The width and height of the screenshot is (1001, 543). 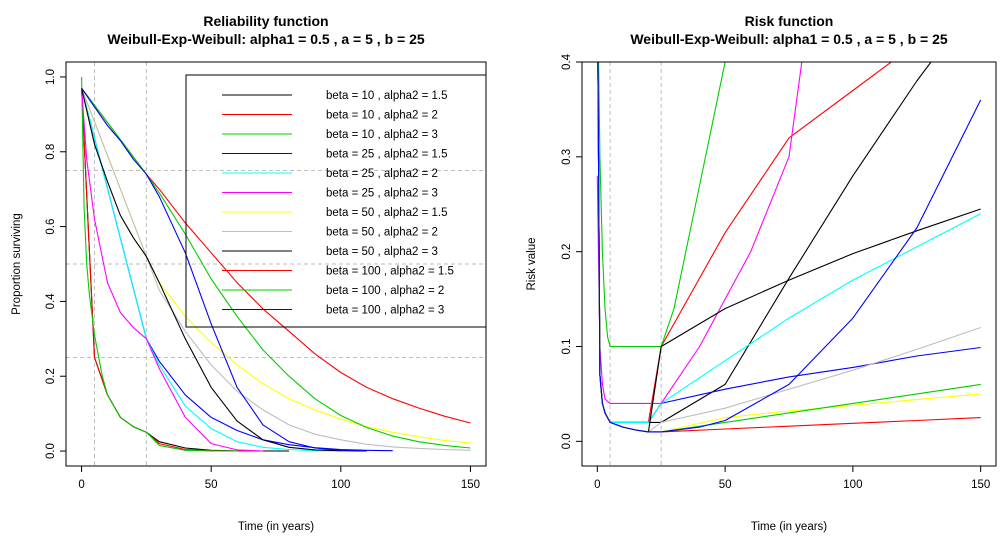 I want to click on legend-label: beta = 50 , alpha2 = 1.5, so click(x=387, y=213).